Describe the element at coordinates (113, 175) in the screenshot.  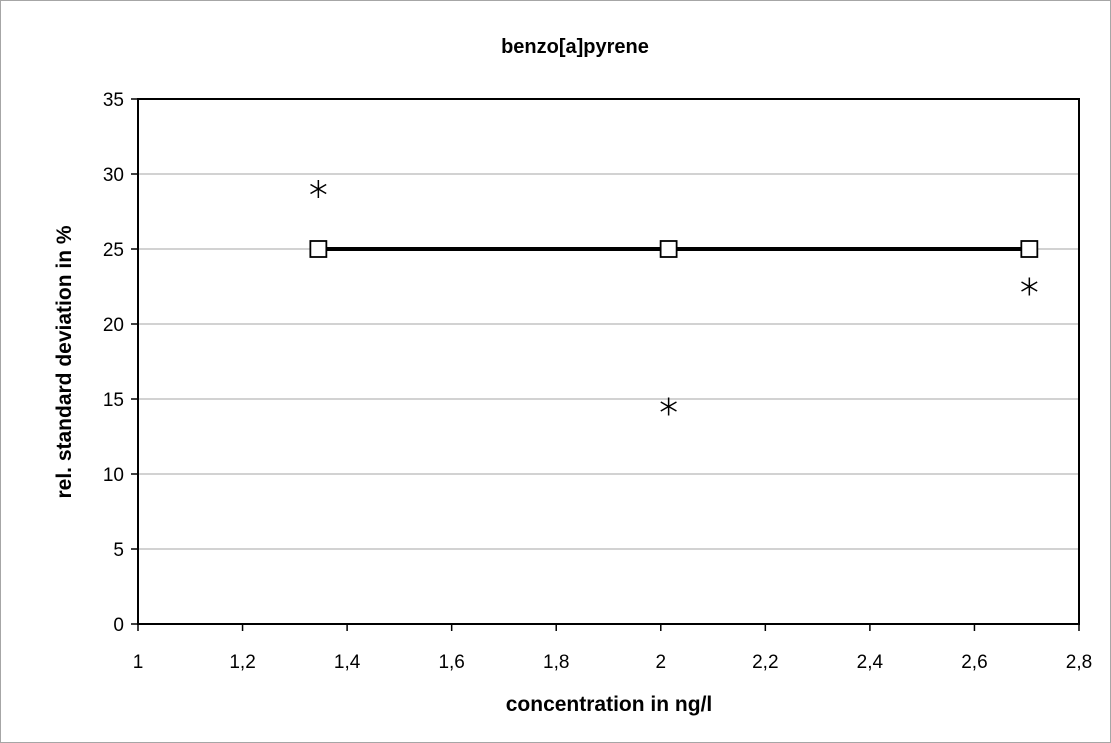
I see `y-tick-label: 30` at that location.